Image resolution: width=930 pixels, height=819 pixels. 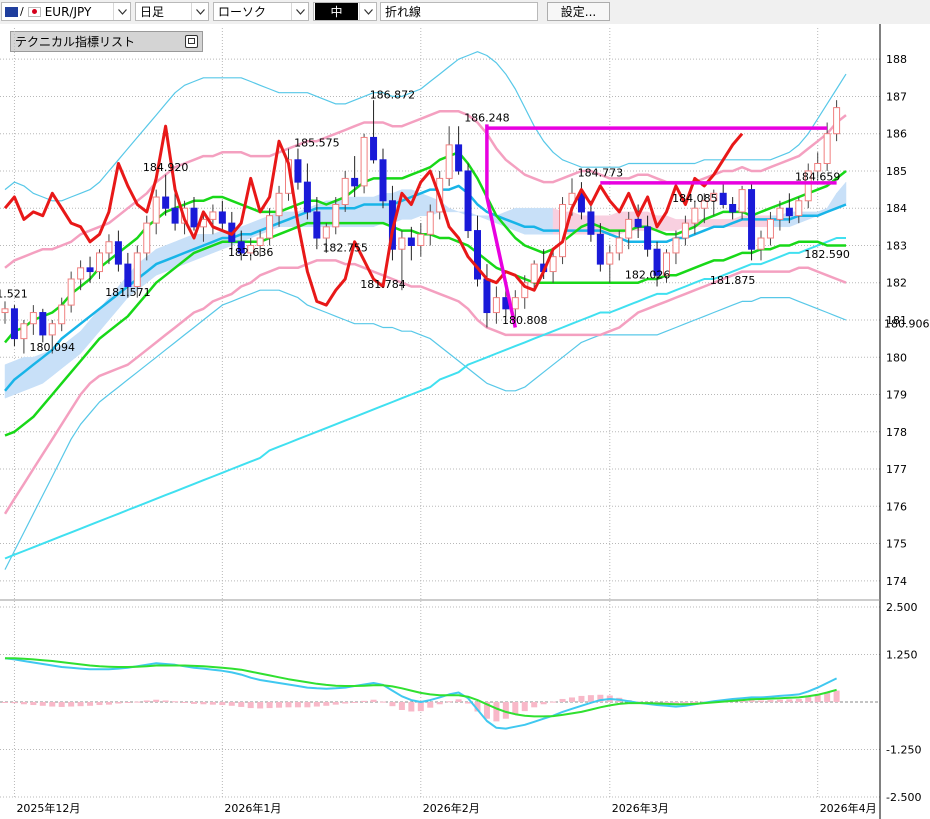 I want to click on price-tick-label: 178, so click(x=896, y=432).